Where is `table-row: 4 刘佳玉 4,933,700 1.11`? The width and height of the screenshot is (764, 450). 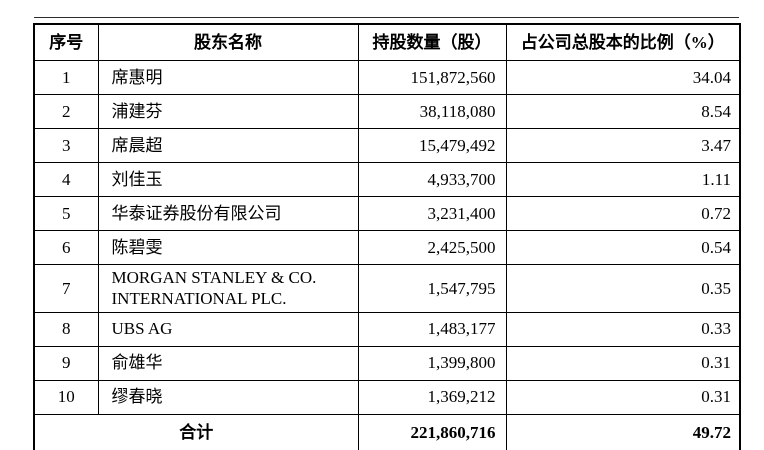
table-row: 4 刘佳玉 4,933,700 1.11 is located at coordinates (387, 179).